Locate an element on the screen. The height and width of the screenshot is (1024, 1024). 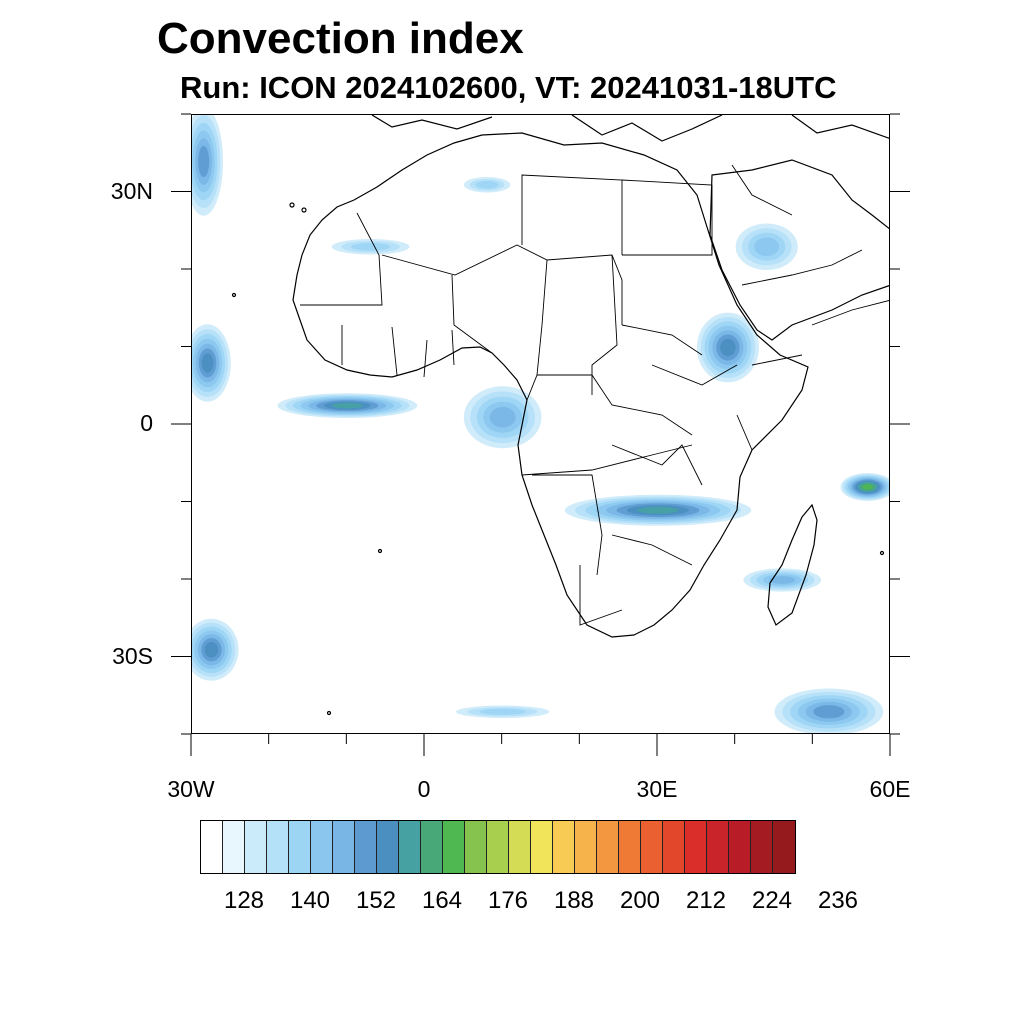
colorbar-label: 176 is located at coordinates (508, 900).